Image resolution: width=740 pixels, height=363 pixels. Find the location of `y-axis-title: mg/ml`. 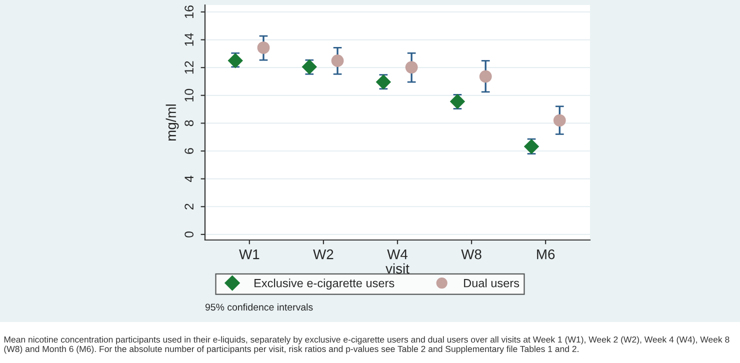

y-axis-title: mg/ml is located at coordinates (172, 122).